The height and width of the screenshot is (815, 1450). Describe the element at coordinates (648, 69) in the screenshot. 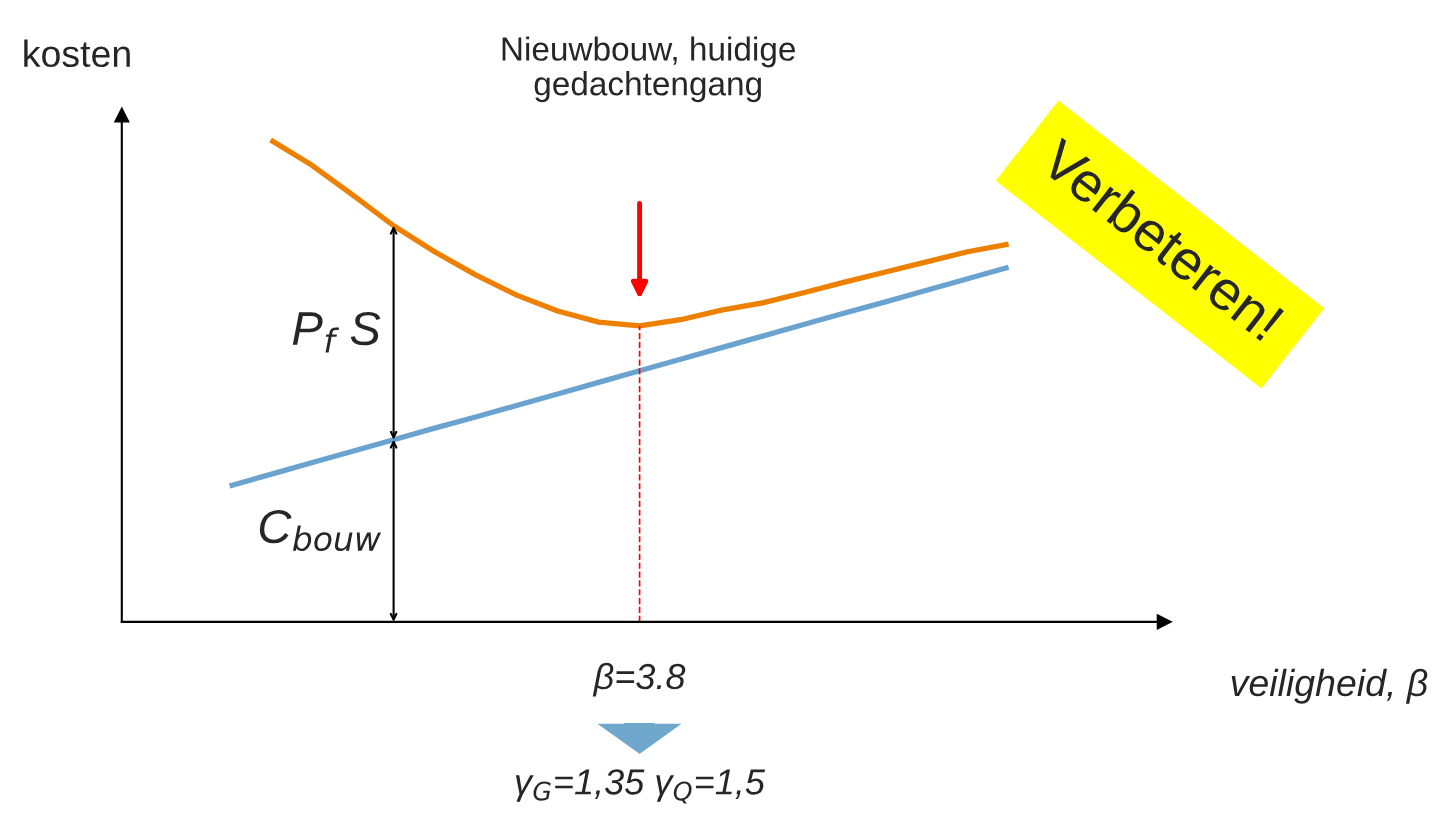

I see `text: Nieuwbouw, huidige gedachtengang` at that location.